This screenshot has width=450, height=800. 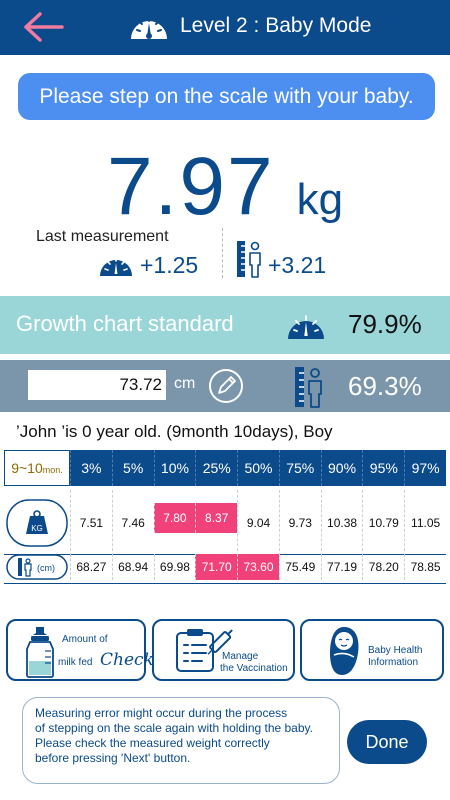 I want to click on kg-icon-label: KG, so click(x=37, y=528).